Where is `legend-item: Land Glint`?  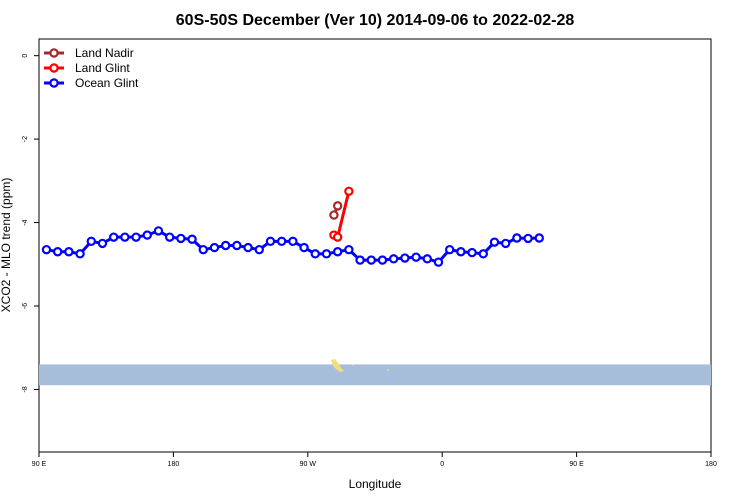
legend-item: Land Glint is located at coordinates (87, 68).